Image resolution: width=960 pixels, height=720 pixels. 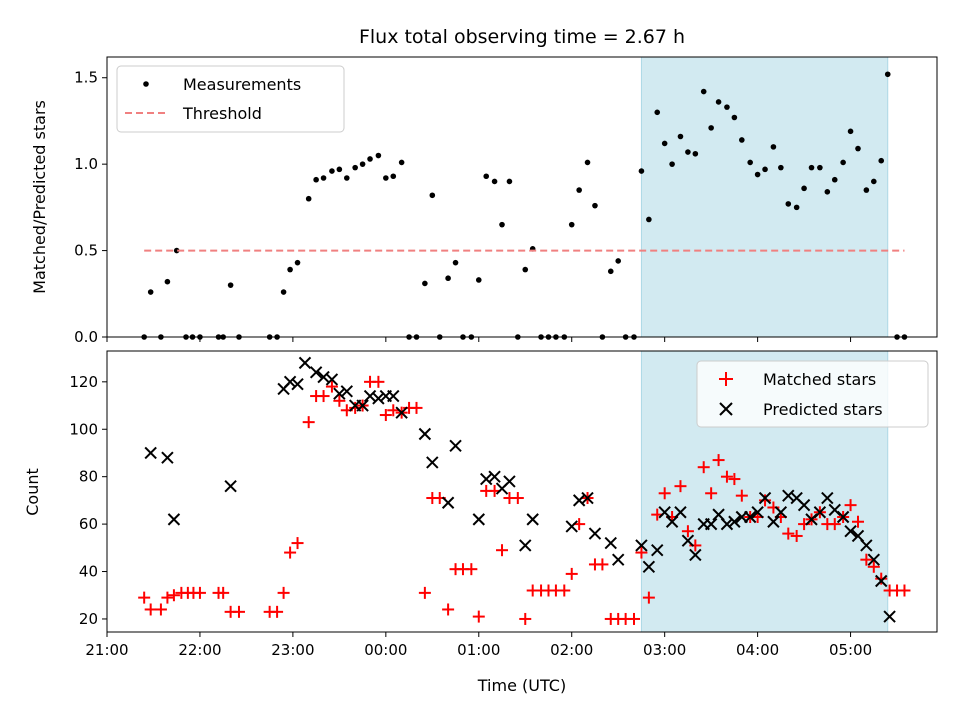 What do you see at coordinates (106, 650) in the screenshot?
I see `x-tick-label: 21:00` at bounding box center [106, 650].